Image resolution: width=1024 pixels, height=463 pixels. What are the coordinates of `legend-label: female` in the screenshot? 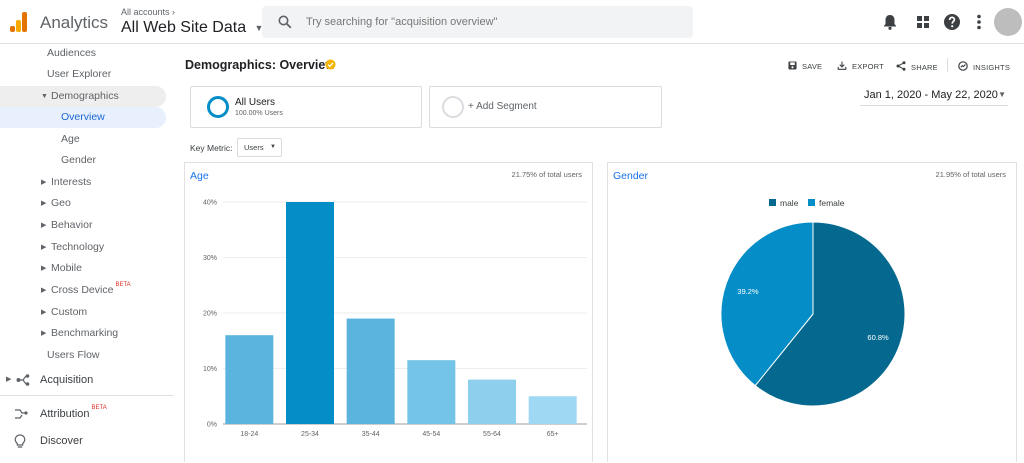 It's located at (832, 203).